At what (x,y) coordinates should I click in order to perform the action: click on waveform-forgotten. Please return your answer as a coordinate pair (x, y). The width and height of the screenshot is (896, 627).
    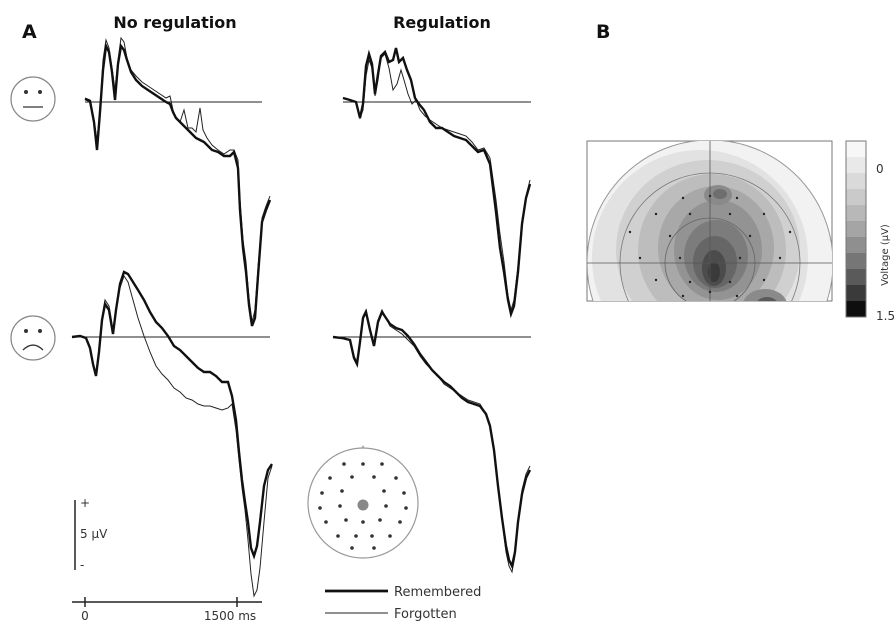
    Looking at the image, I should click on (436, 182).